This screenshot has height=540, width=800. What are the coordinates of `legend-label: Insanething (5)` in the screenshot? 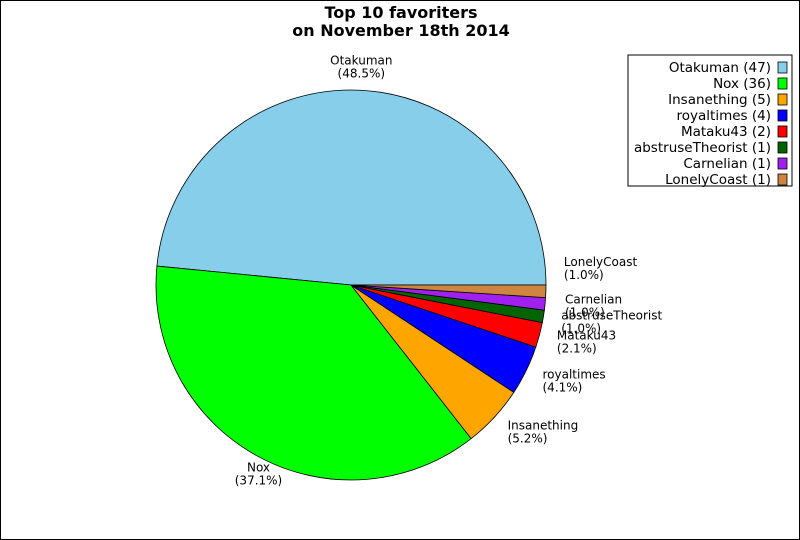 It's located at (719, 100).